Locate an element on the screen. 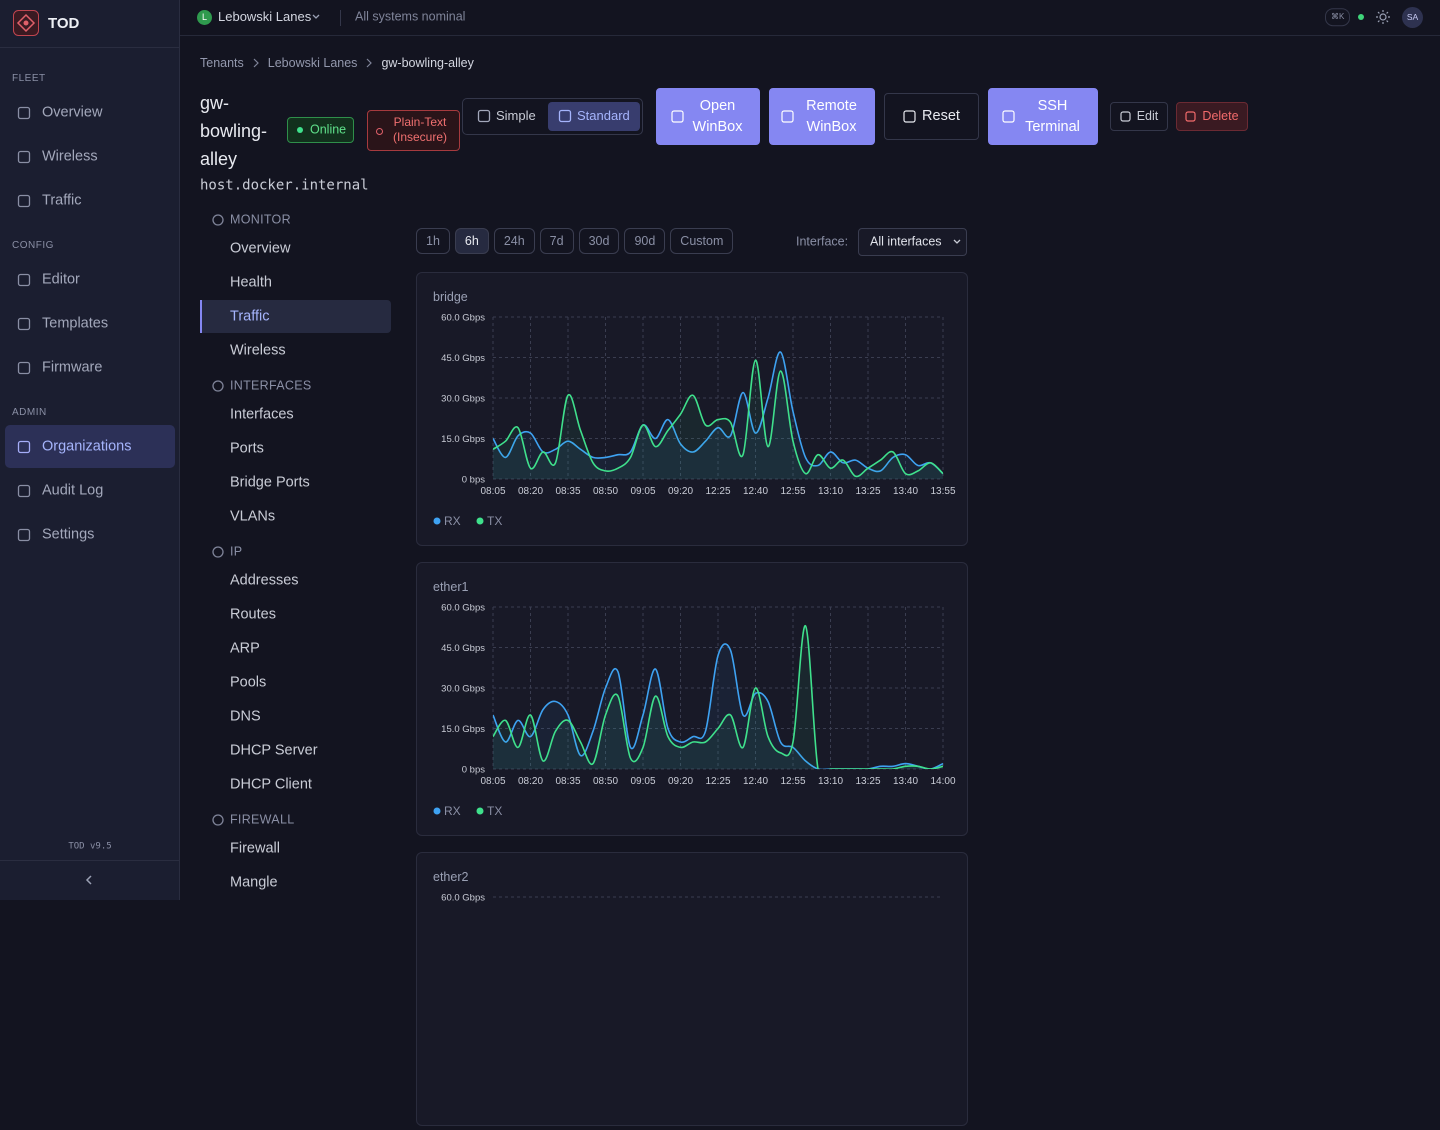 The width and height of the screenshot is (1440, 1130). action-button: Edit is located at coordinates (1139, 116).